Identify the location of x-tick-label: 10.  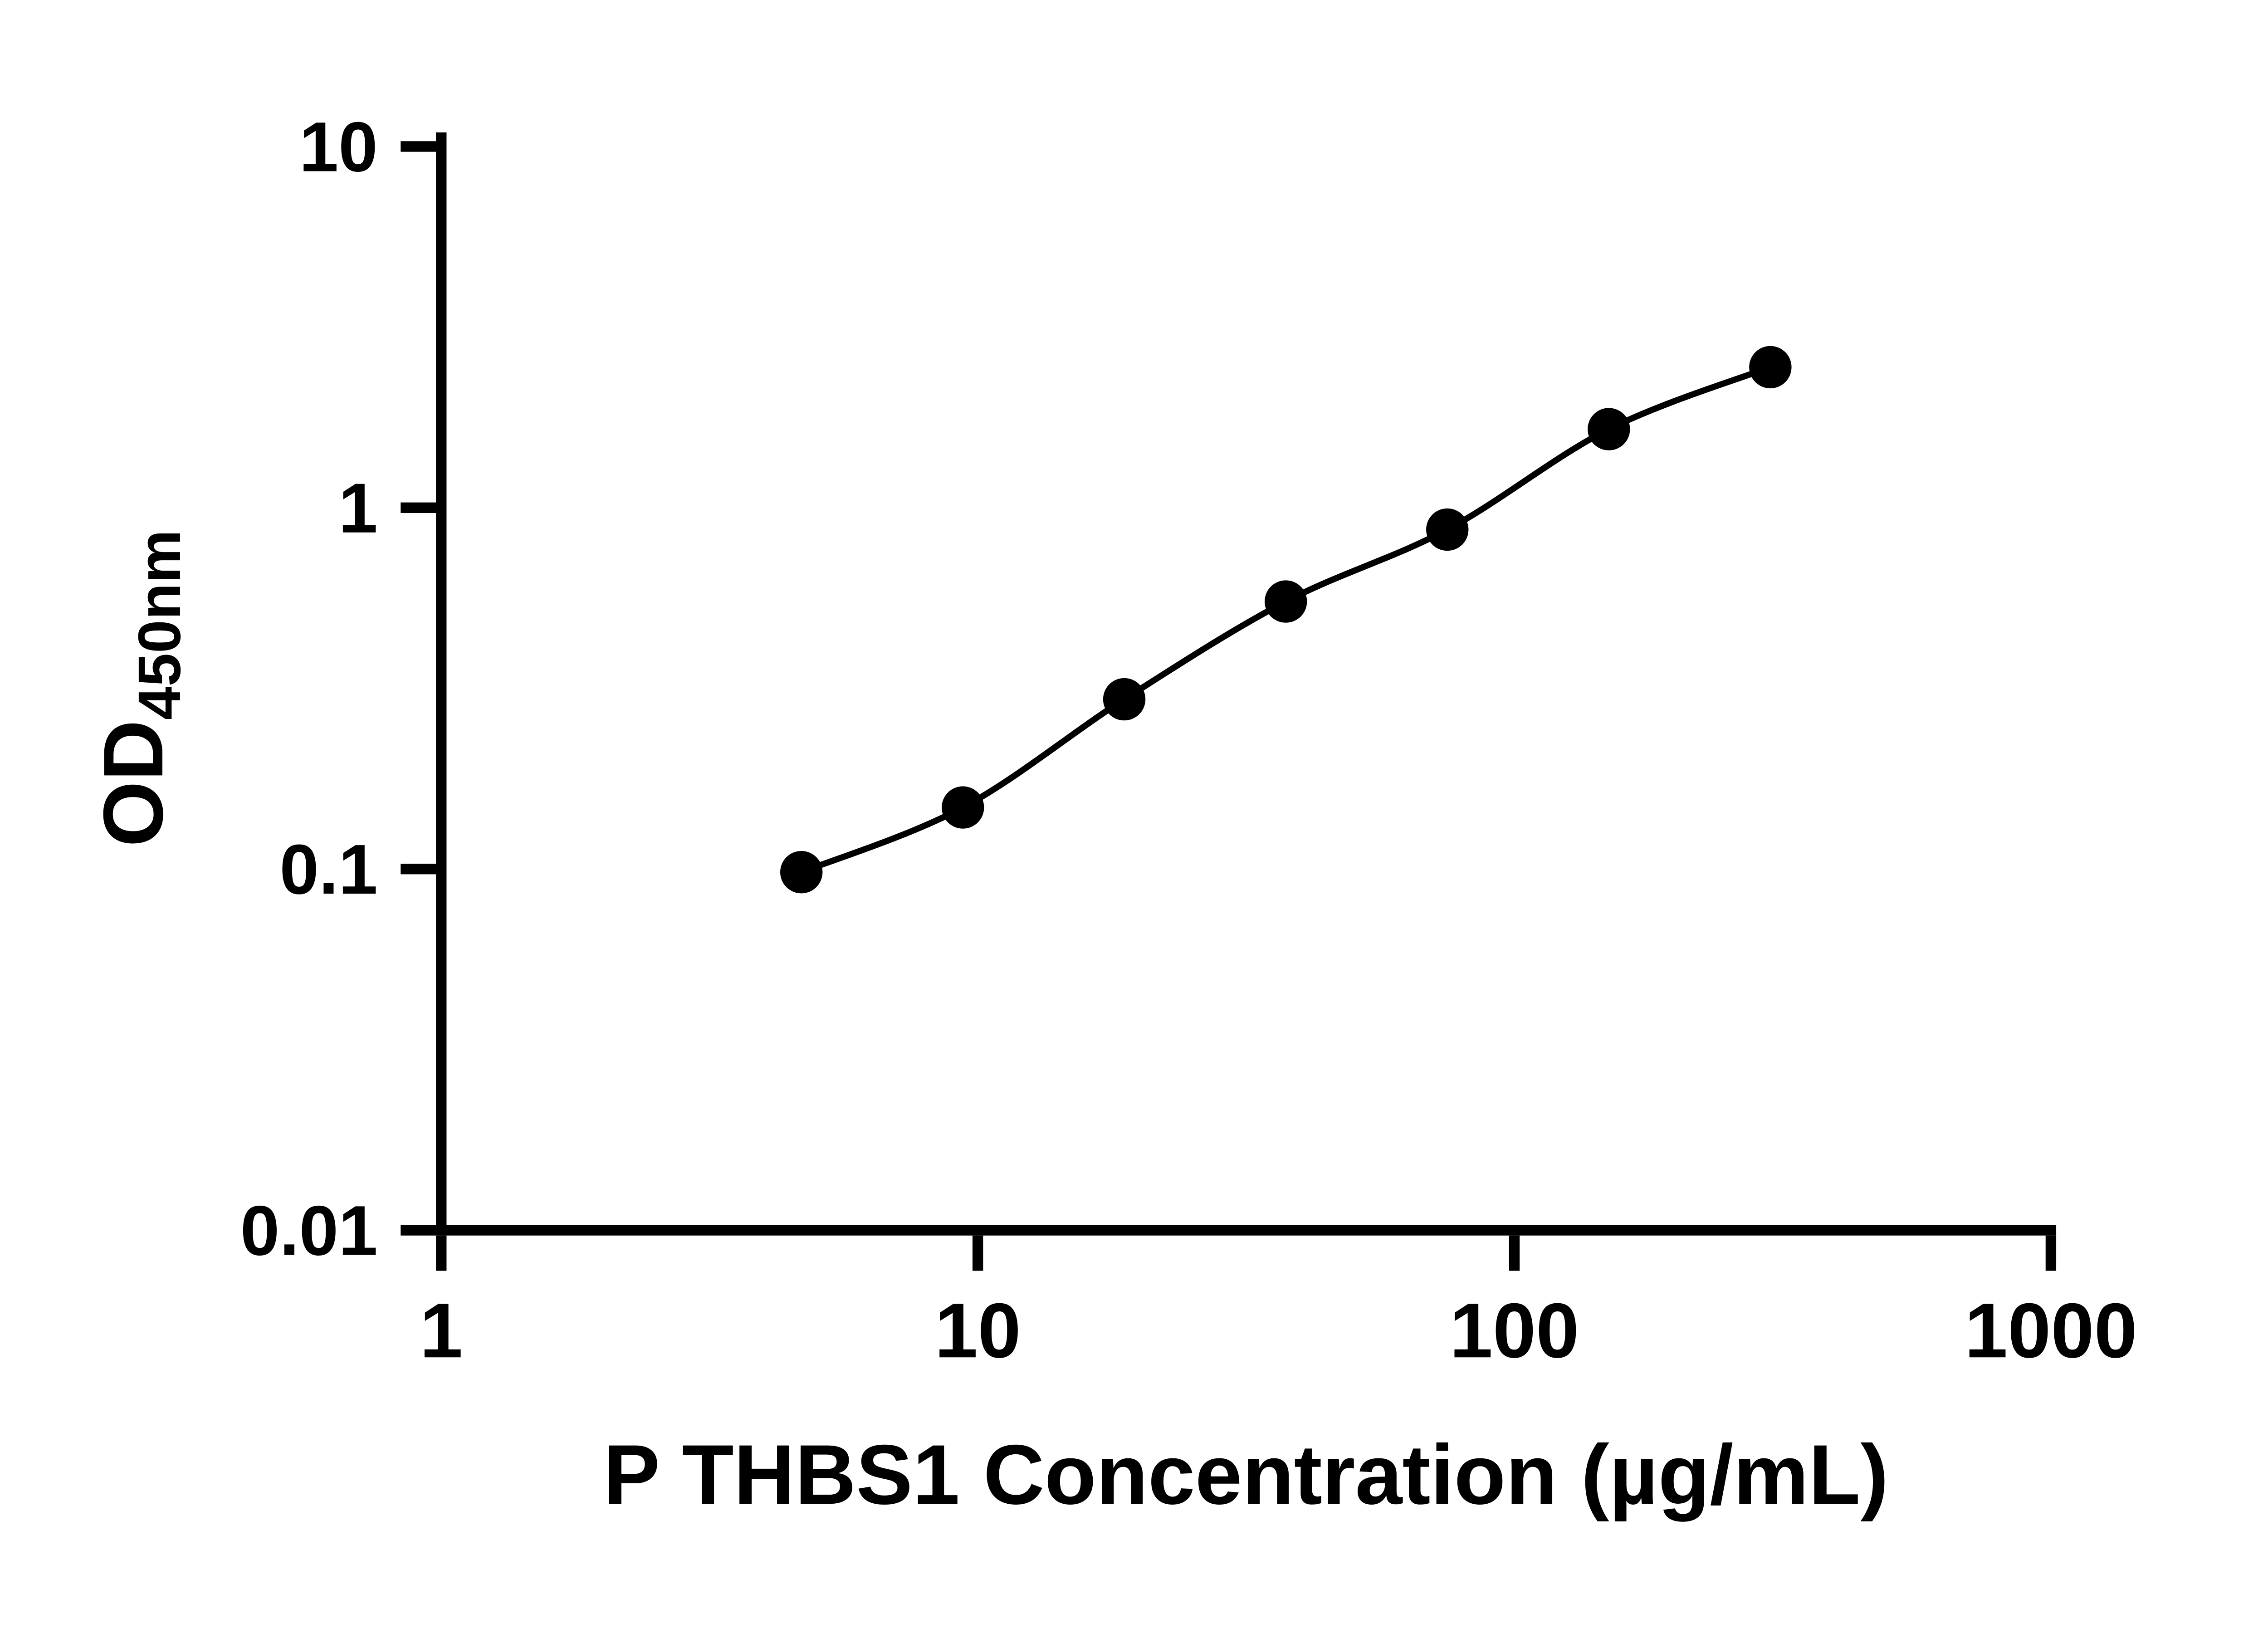
(978, 1330).